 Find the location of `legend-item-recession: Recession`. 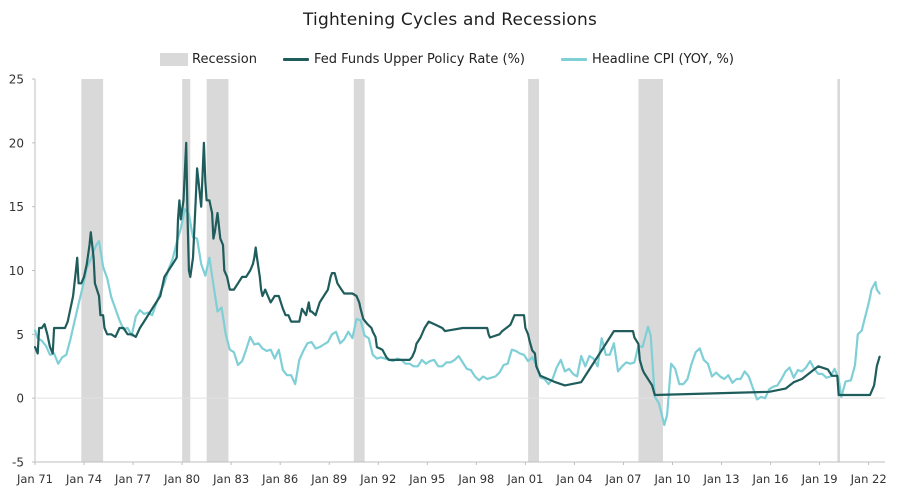

legend-item-recession: Recession is located at coordinates (208, 59).